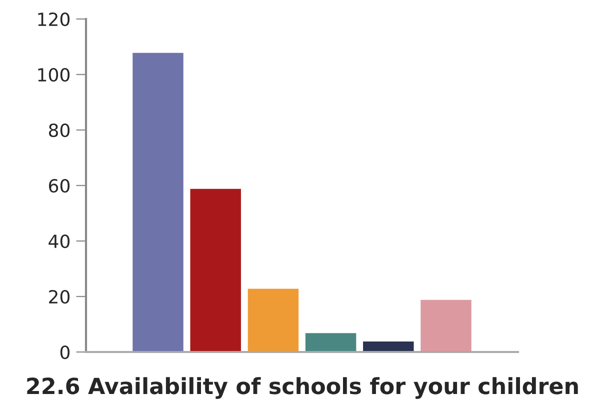 The width and height of the screenshot is (605, 414). What do you see at coordinates (59, 241) in the screenshot?
I see `y-tick-label: 40` at bounding box center [59, 241].